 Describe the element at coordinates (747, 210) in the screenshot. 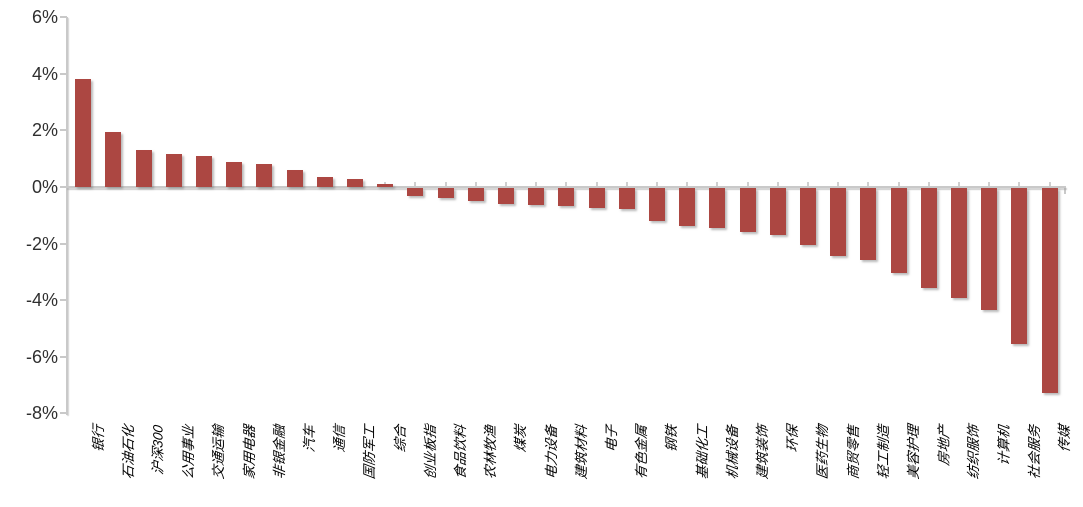

I see `bar-建筑装饰` at that location.